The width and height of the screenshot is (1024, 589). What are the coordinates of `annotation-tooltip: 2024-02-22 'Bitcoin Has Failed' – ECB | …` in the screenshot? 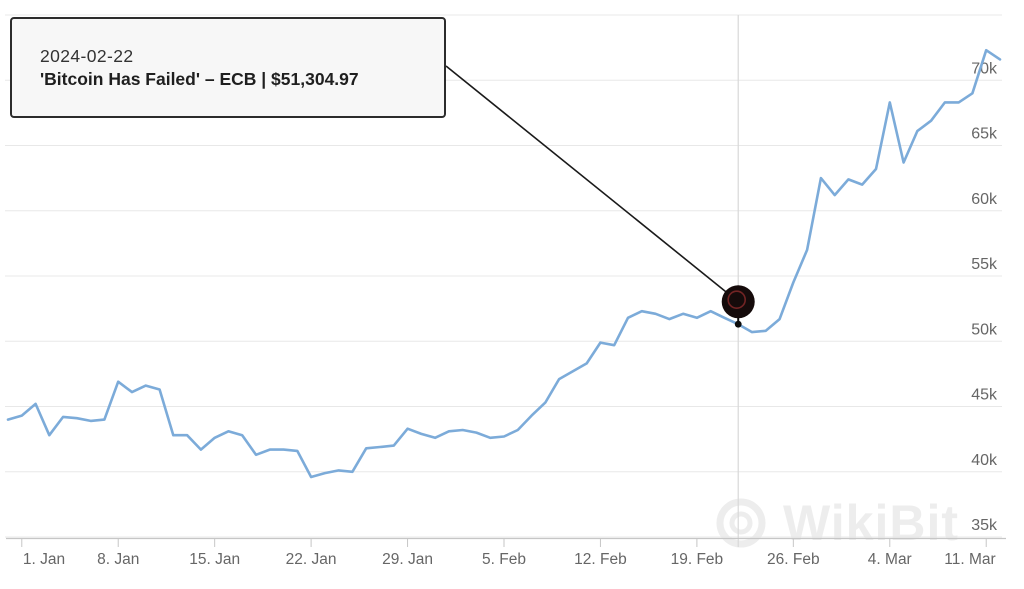 It's located at (228, 67).